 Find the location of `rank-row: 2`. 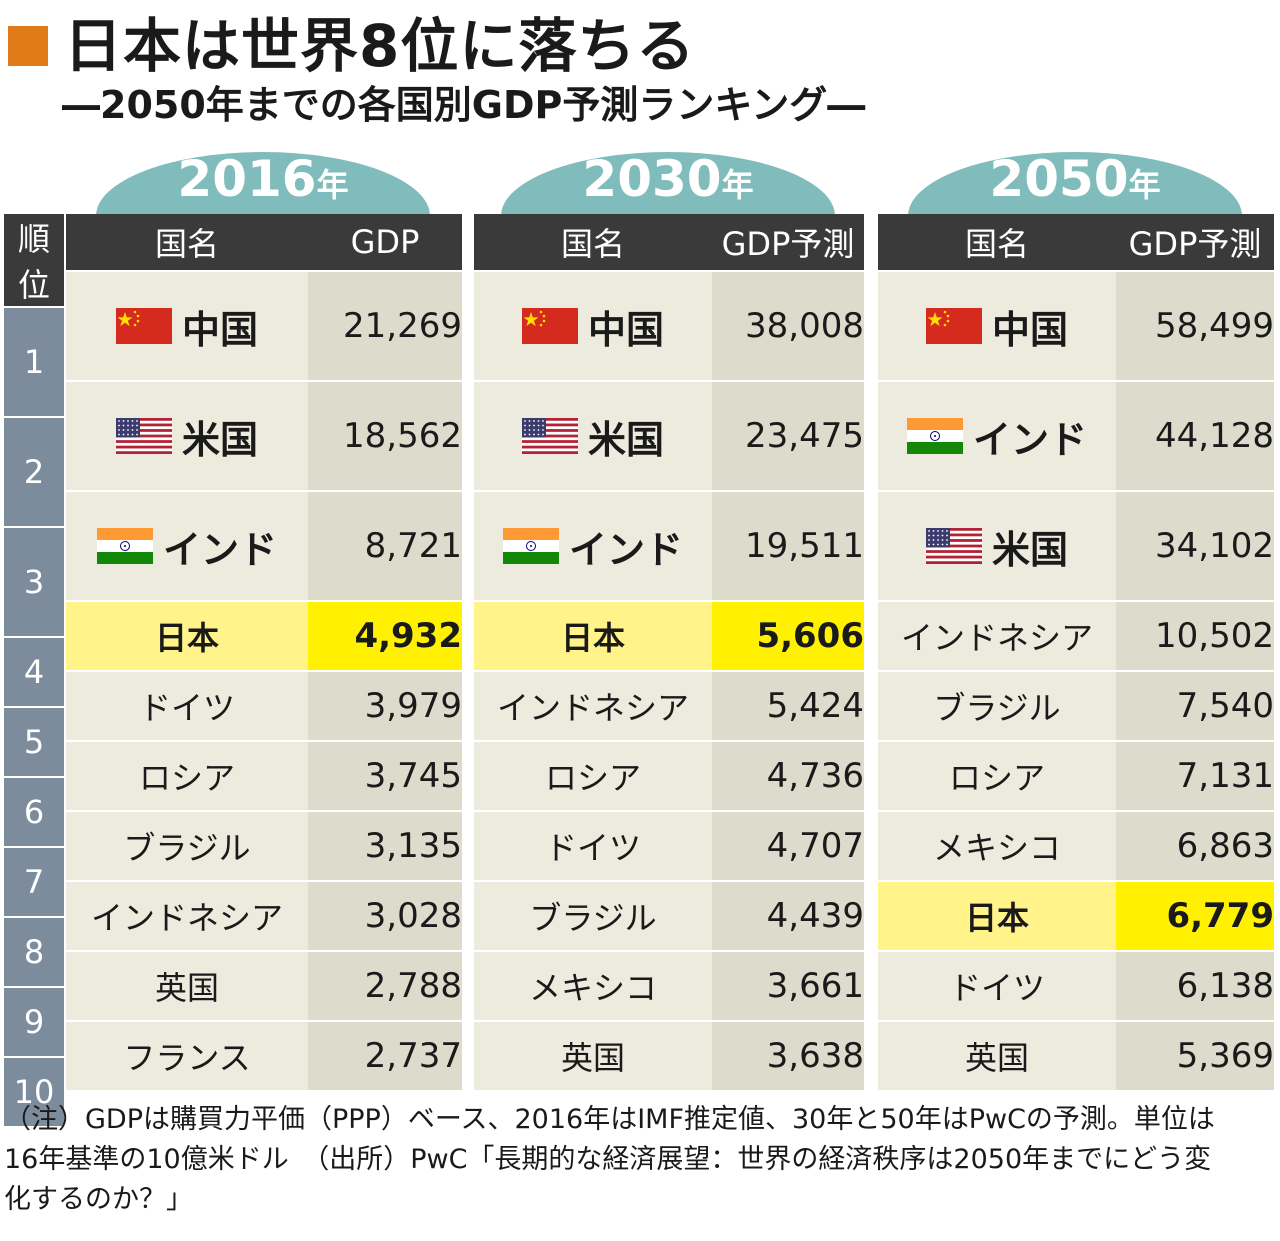

rank-row: 2 is located at coordinates (34, 471).